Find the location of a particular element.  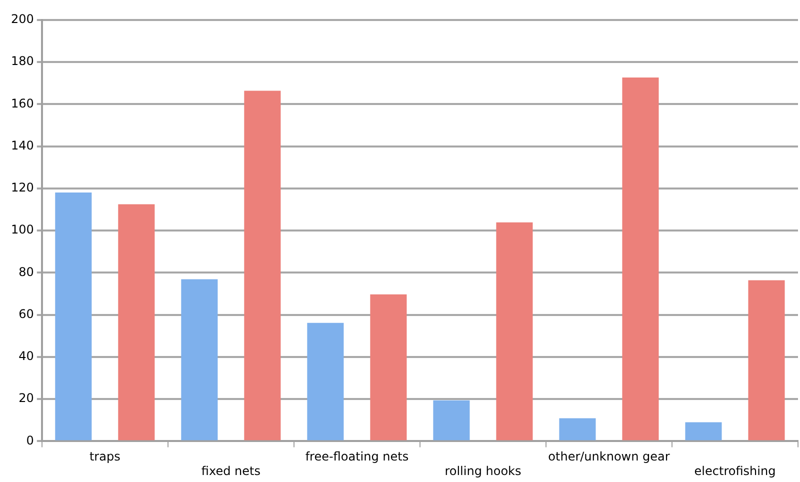

y-tick-label: 200 is located at coordinates (22, 19).